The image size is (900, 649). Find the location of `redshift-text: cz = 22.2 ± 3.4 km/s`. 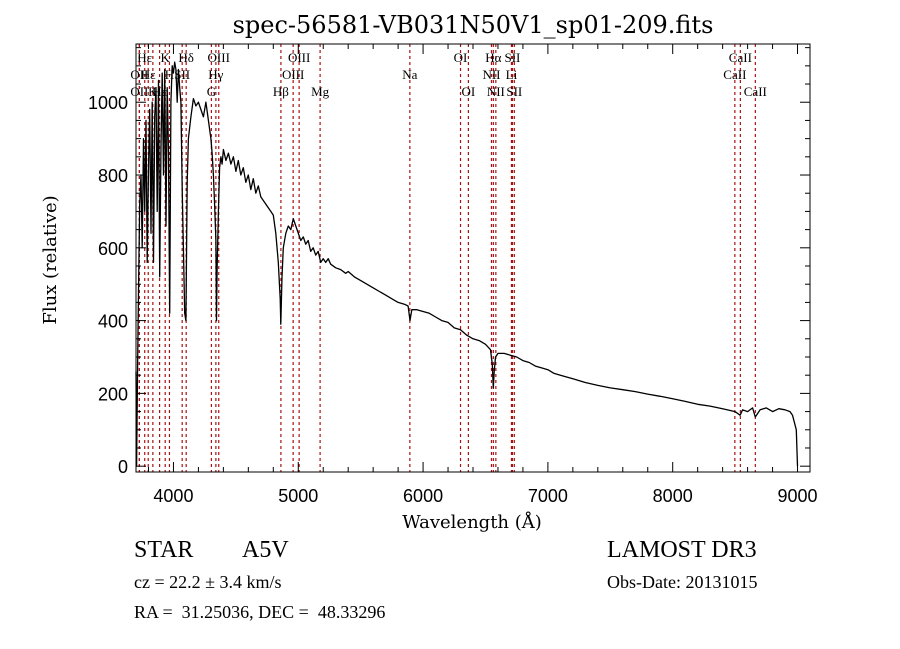

redshift-text: cz = 22.2 ± 3.4 km/s is located at coordinates (208, 582).